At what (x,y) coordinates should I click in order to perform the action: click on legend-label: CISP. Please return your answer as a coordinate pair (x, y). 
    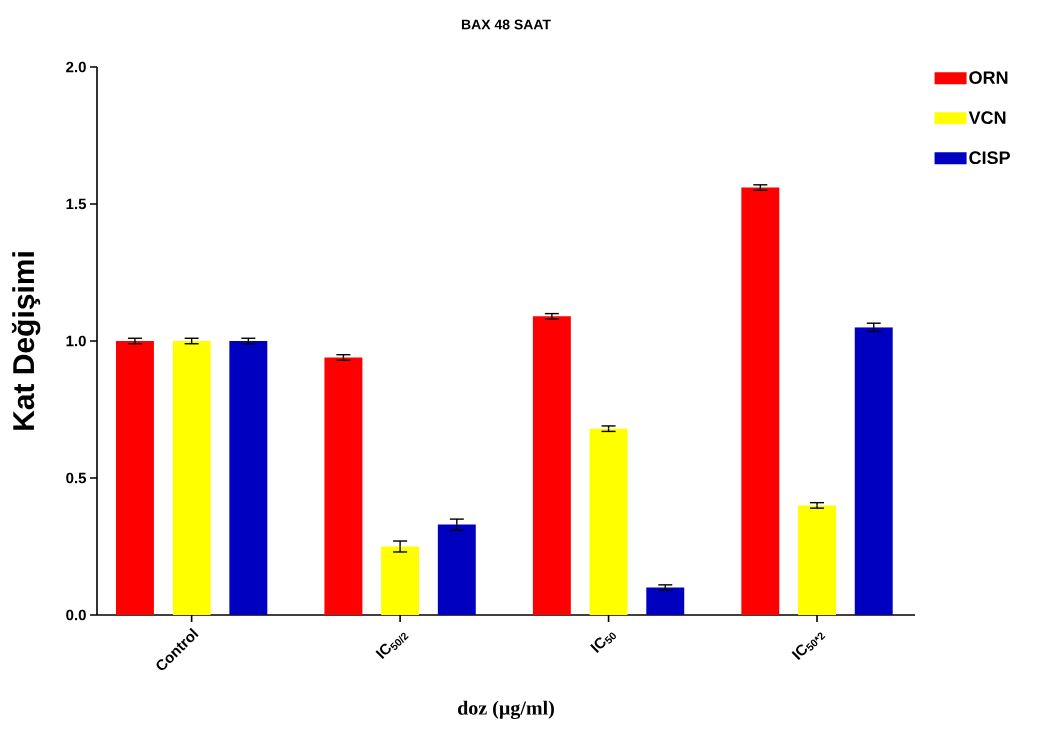
    Looking at the image, I should click on (989, 158).